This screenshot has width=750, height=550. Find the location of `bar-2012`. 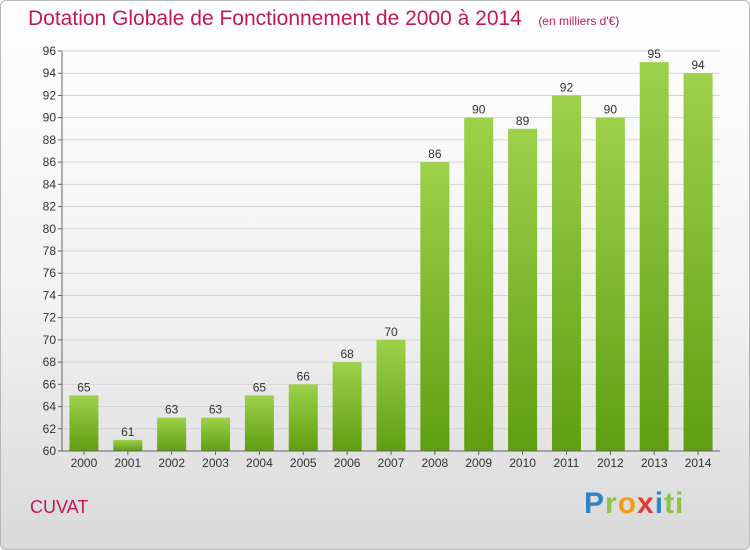

bar-2012 is located at coordinates (610, 284).